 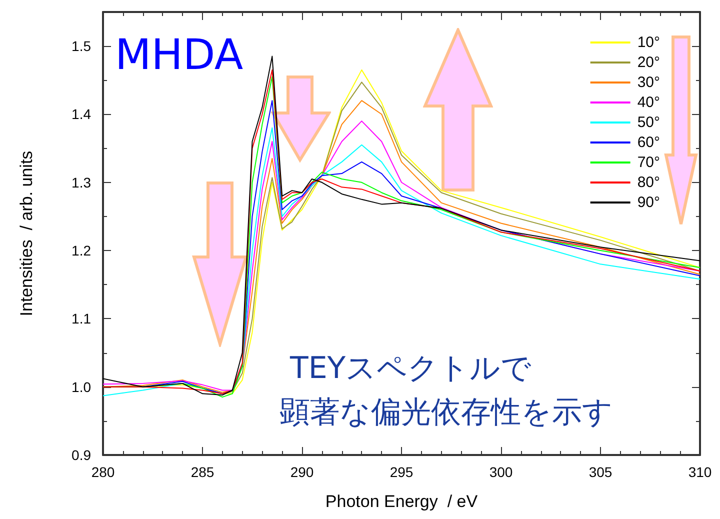 I want to click on y-axis-title: Intensities / arb. units, so click(x=26, y=233).